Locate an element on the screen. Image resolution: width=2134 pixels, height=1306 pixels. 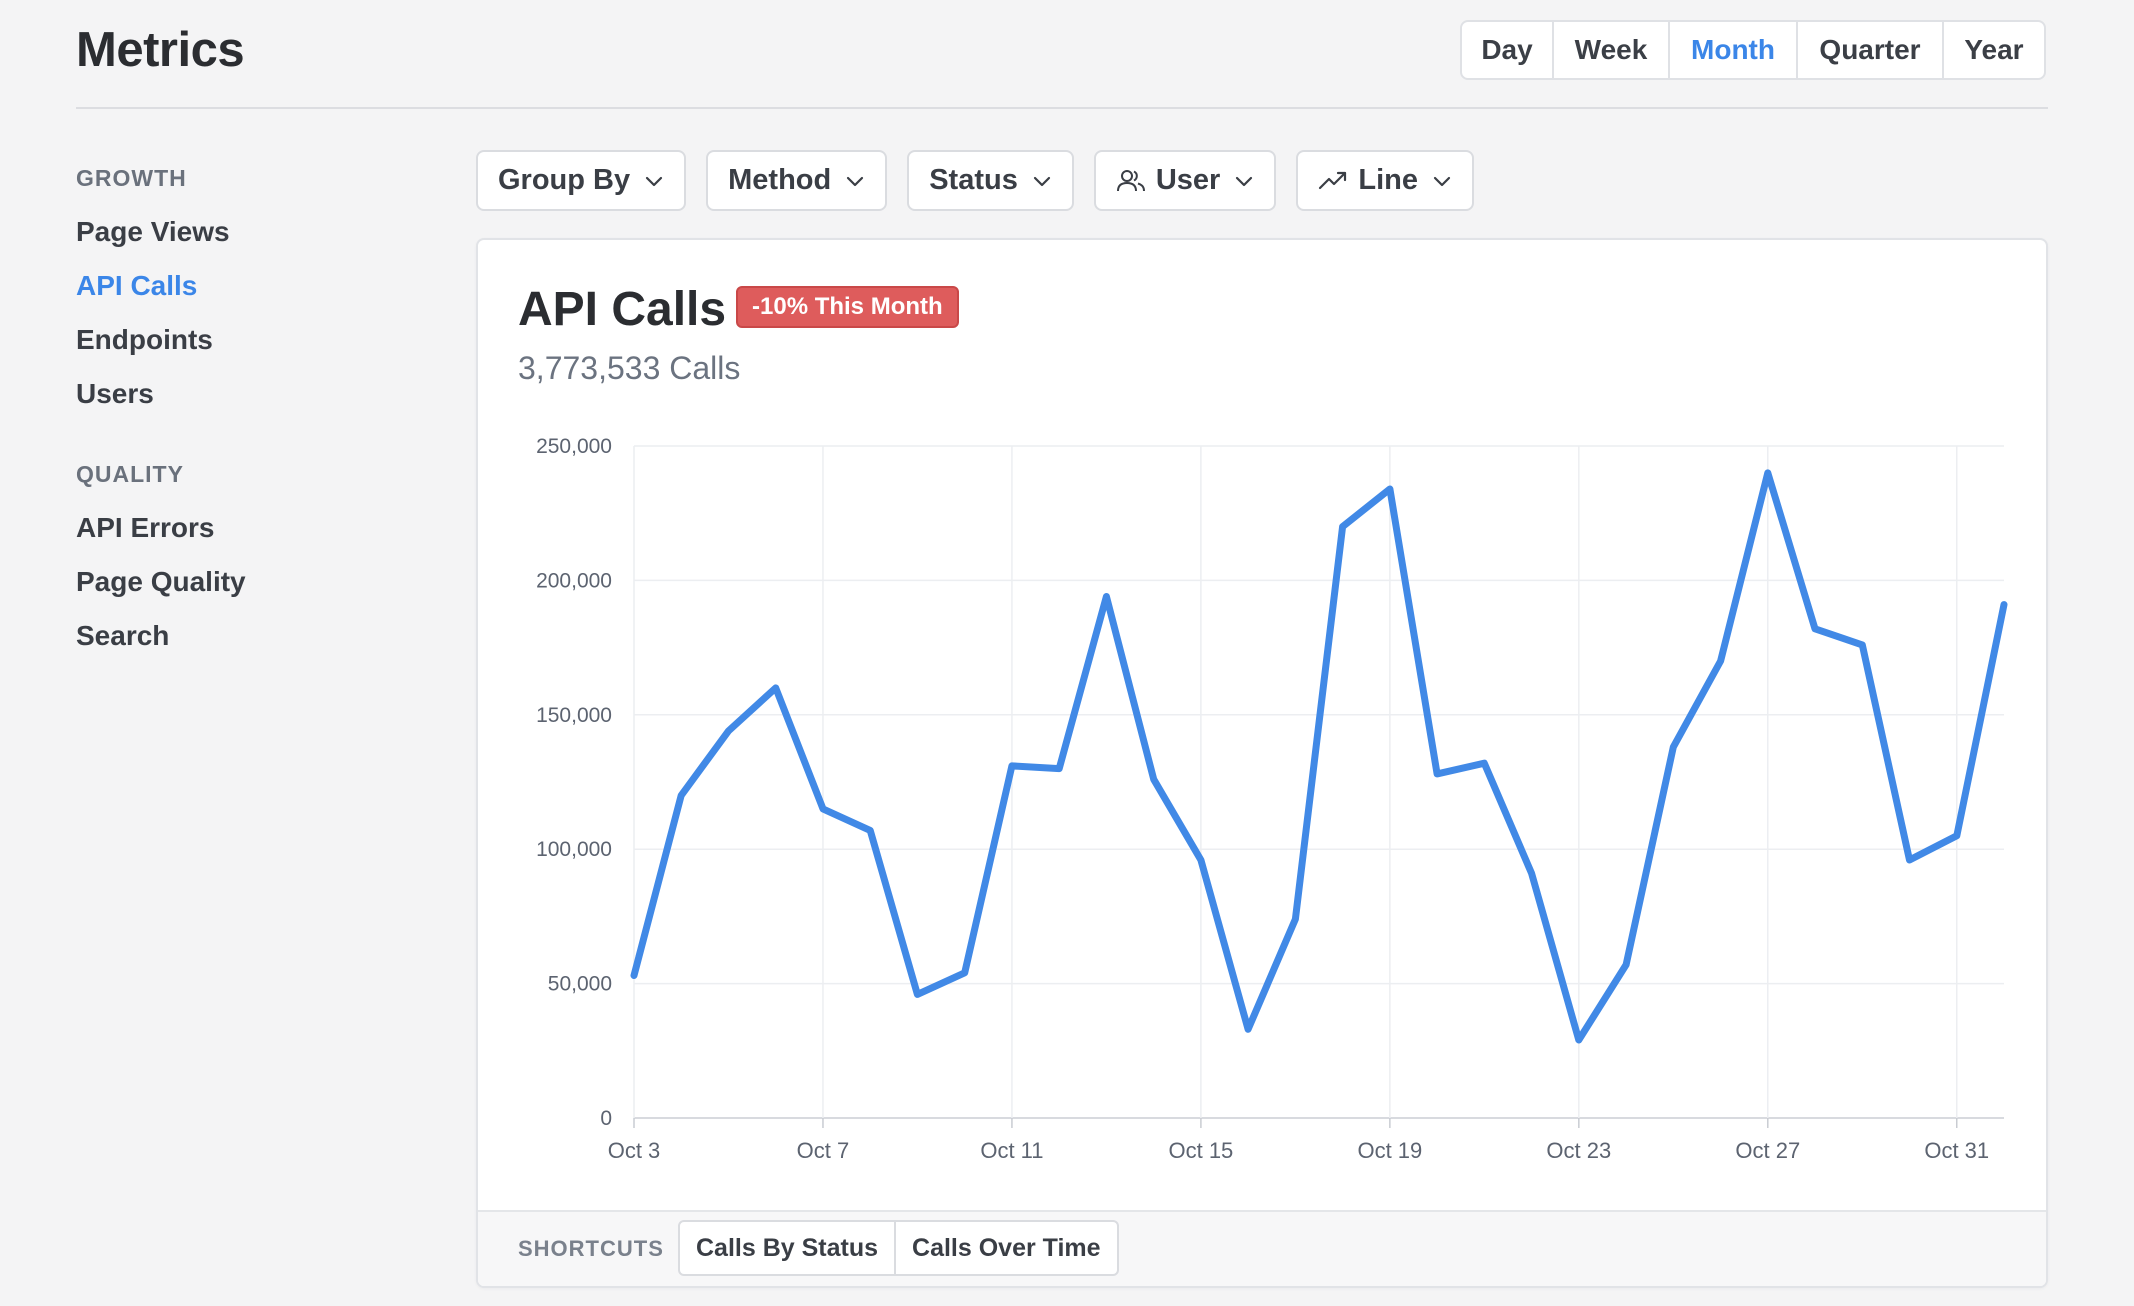
y-tick-label: 50,000 is located at coordinates (580, 984).